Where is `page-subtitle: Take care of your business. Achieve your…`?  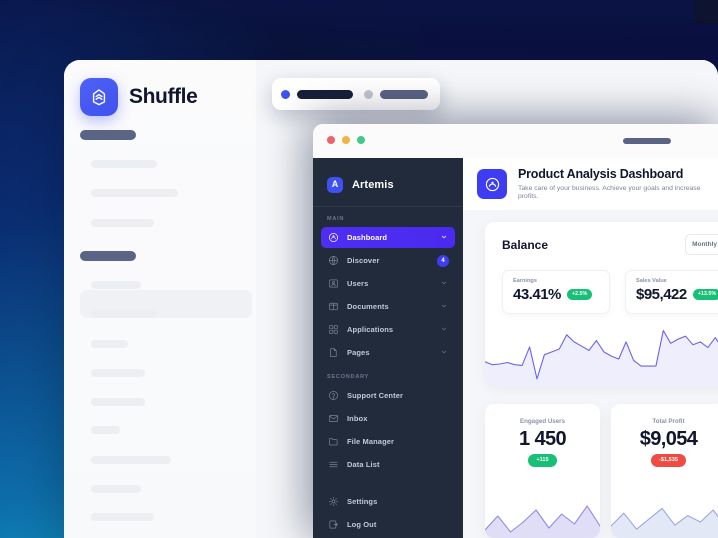
page-subtitle: Take care of your business. Achieve your… is located at coordinates (609, 192).